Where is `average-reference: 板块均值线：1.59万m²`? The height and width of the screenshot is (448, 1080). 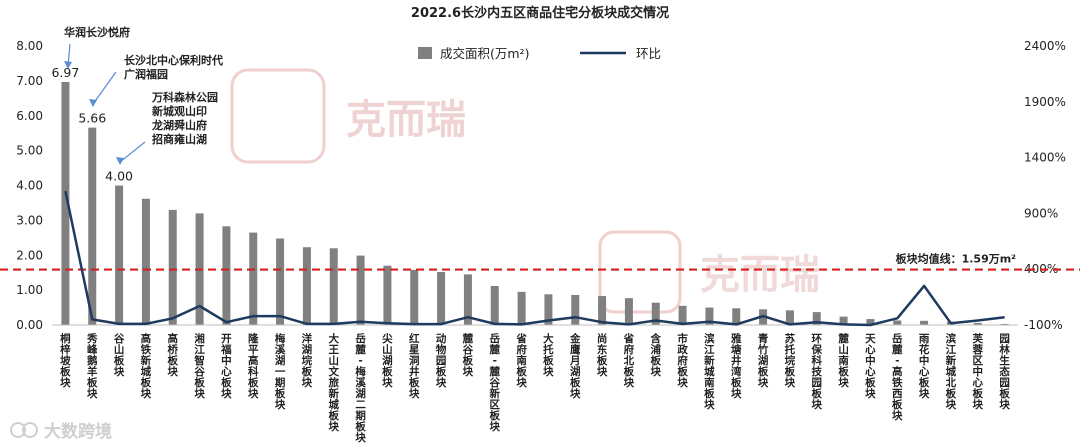
average-reference: 板块均值线：1.59万m² is located at coordinates (540, 261).